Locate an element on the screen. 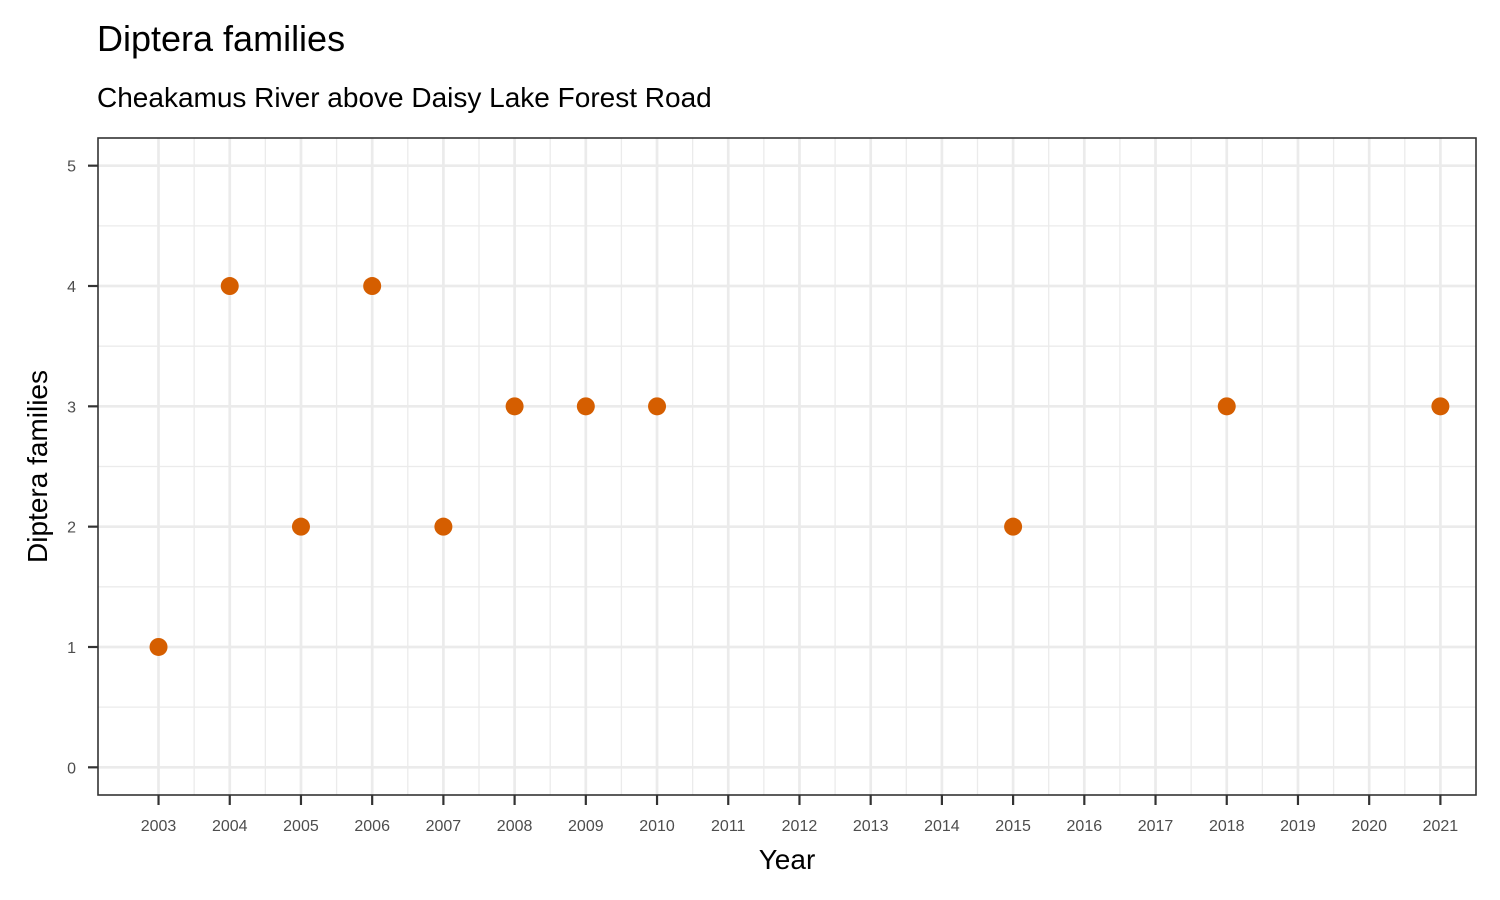  x-tick-label: 2021 is located at coordinates (1441, 826).